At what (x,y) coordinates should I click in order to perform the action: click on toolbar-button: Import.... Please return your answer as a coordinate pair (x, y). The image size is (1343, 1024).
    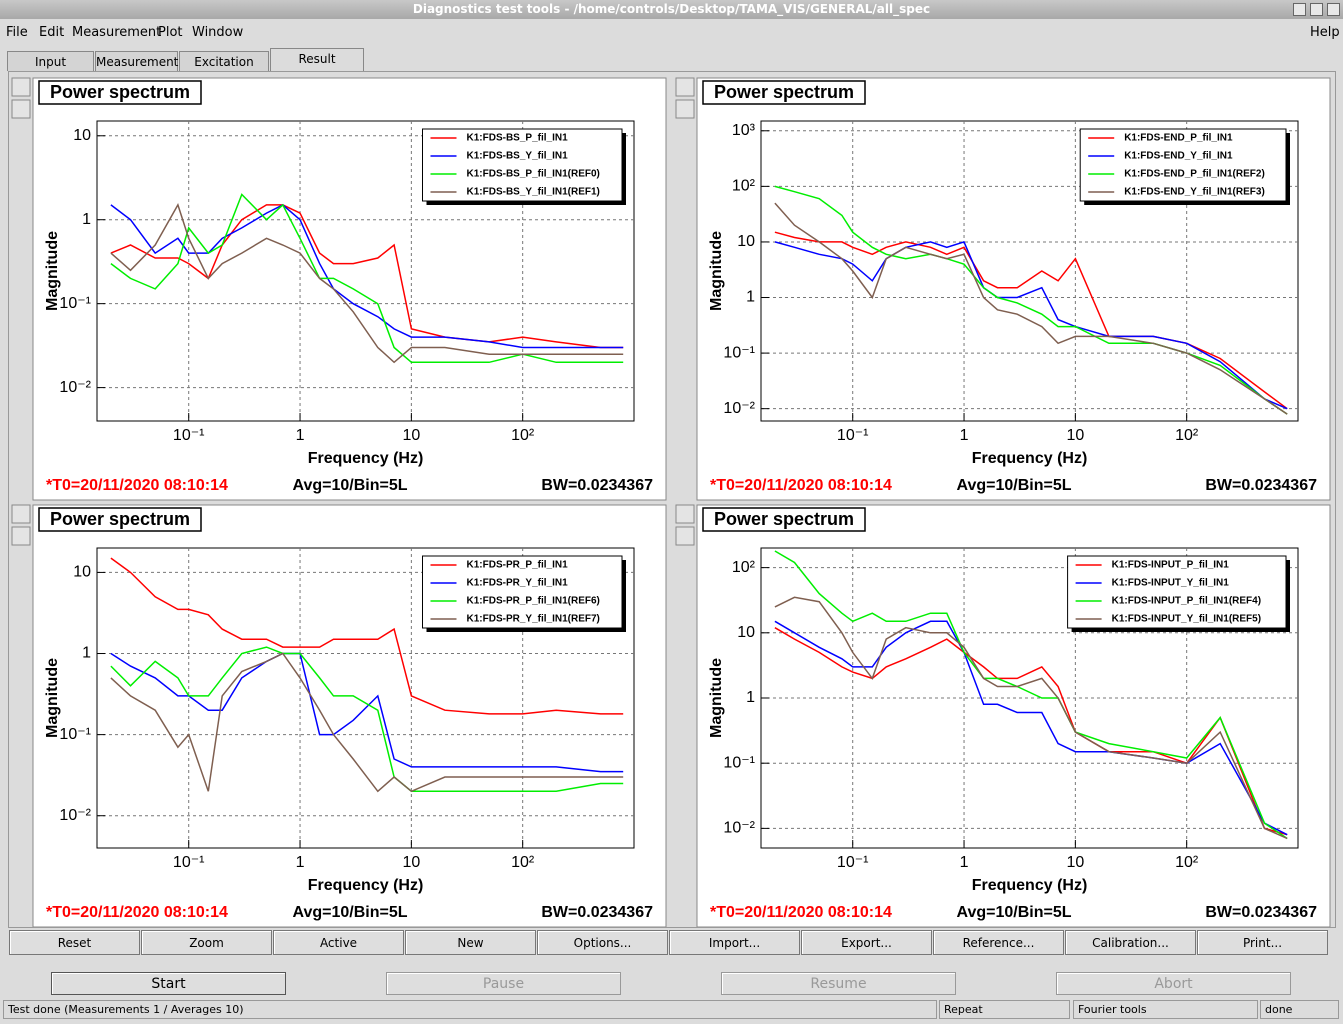
    Looking at the image, I should click on (734, 942).